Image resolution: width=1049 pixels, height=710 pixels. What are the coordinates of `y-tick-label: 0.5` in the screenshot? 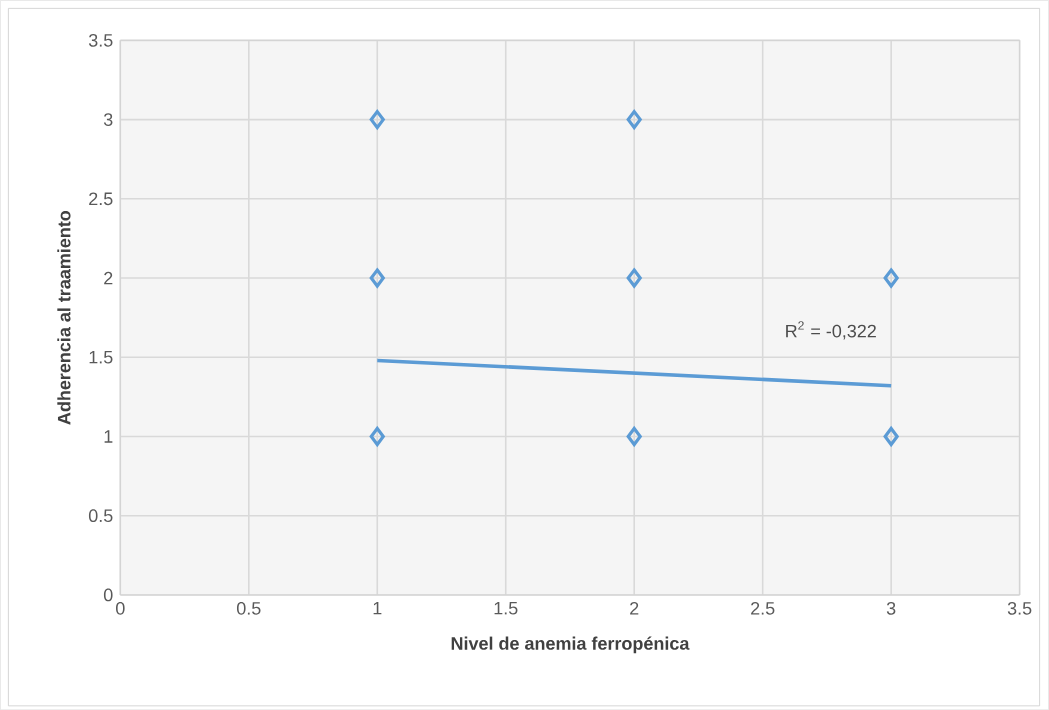 It's located at (100, 515).